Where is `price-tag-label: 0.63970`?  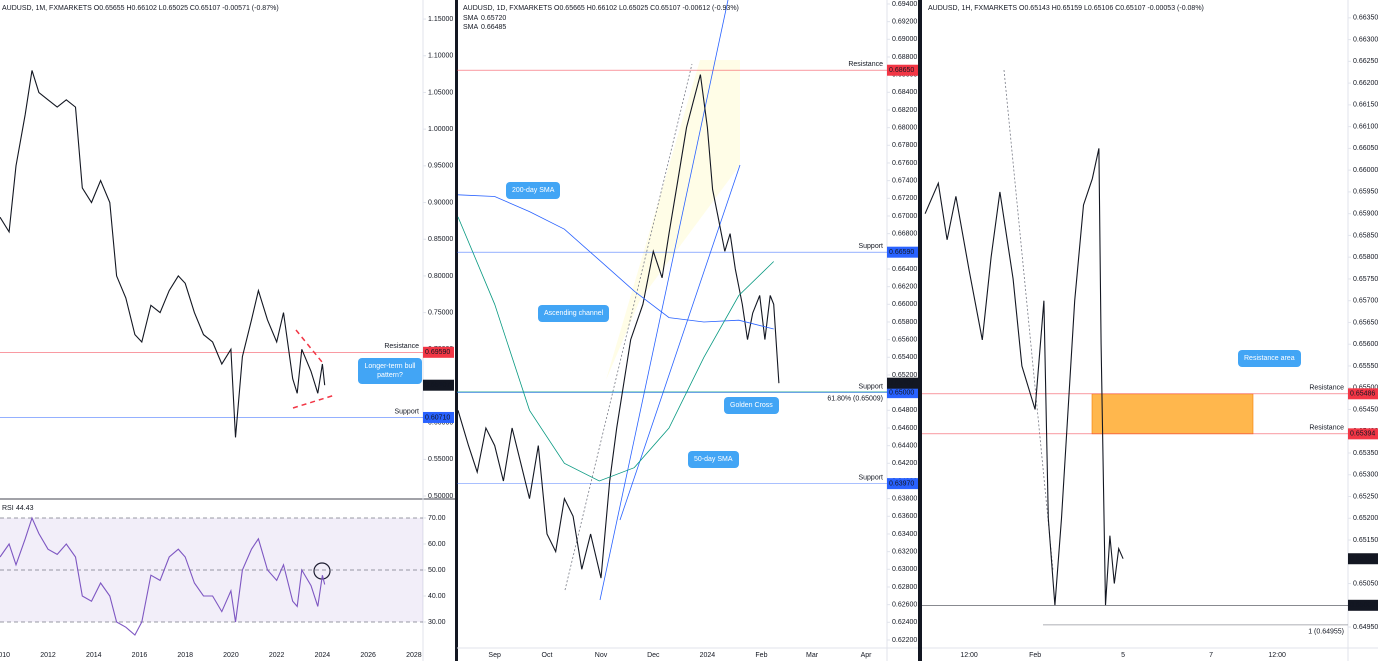 price-tag-label: 0.63970 is located at coordinates (901, 483).